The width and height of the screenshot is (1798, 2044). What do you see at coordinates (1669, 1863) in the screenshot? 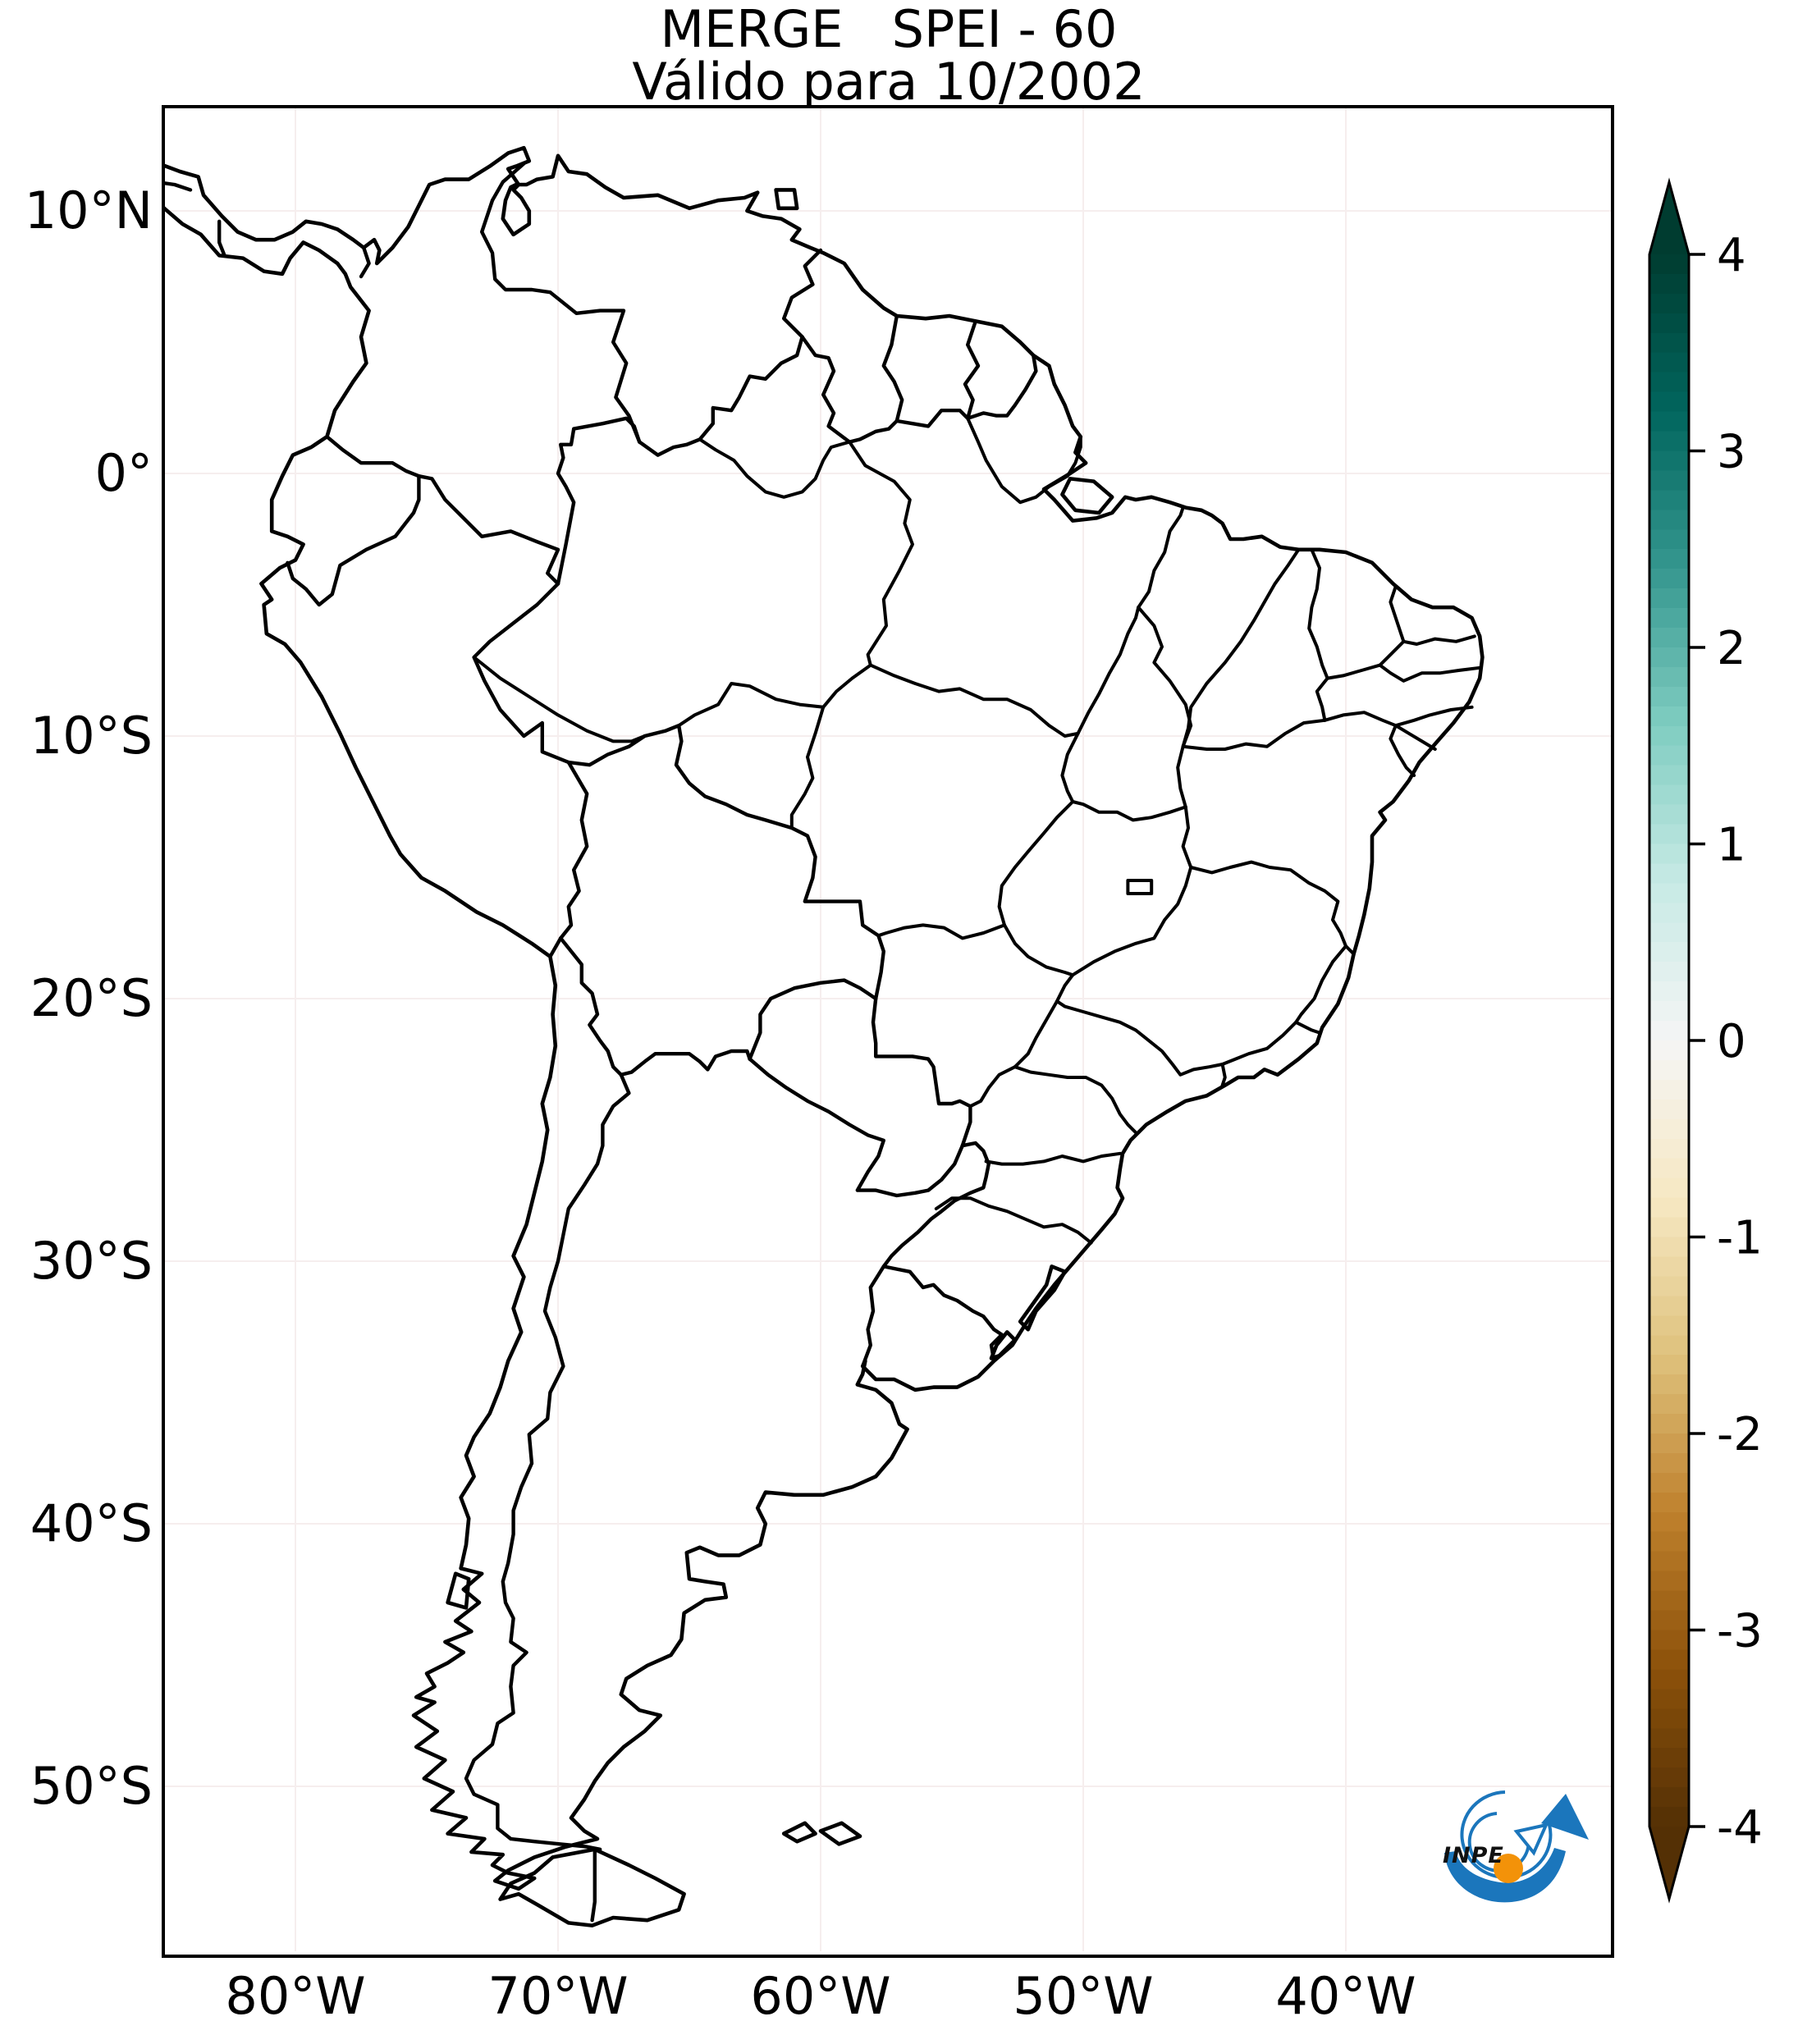
I see `colorbar-extend-lower` at bounding box center [1669, 1863].